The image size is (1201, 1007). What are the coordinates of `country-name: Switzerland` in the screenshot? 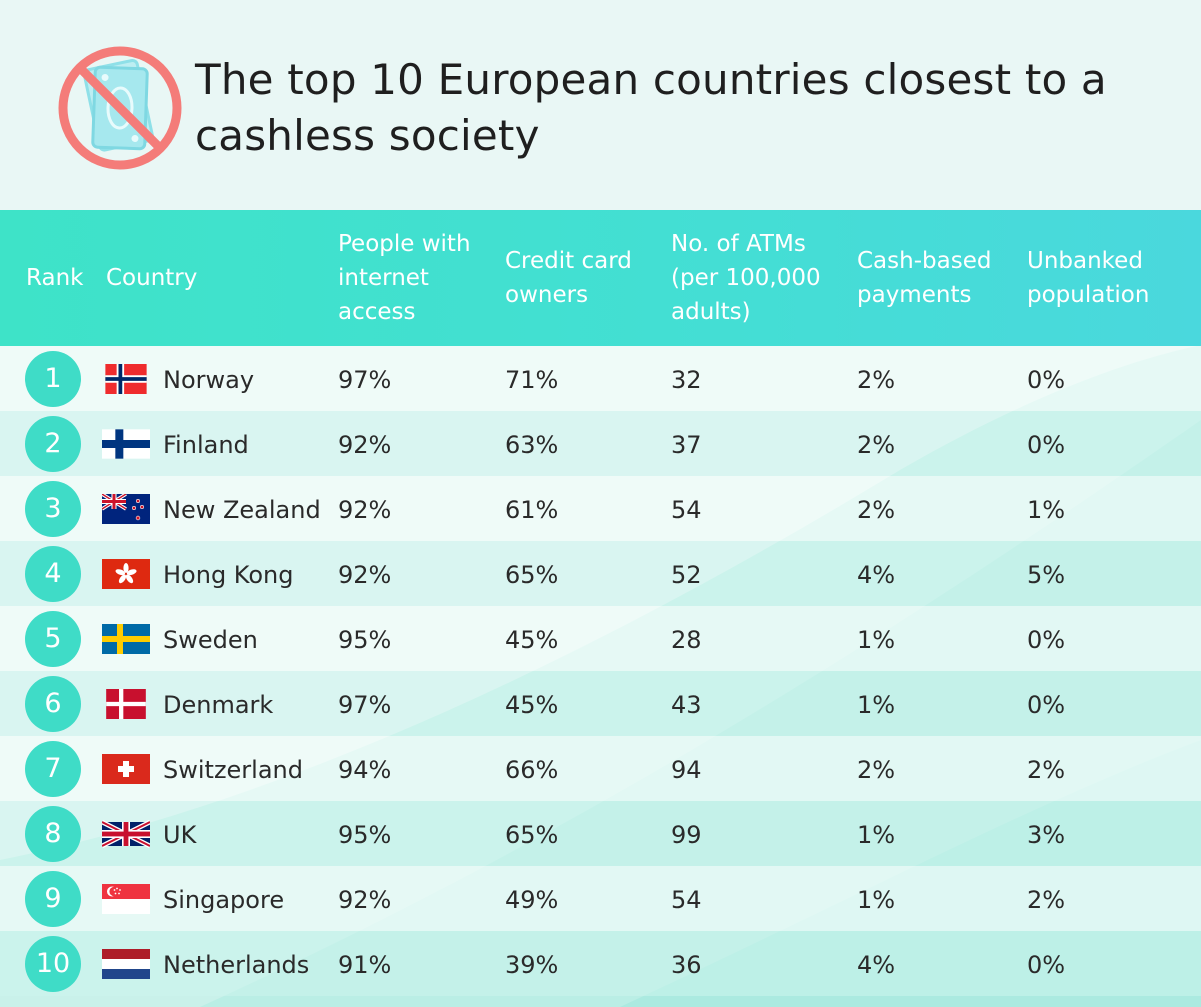 It's located at (233, 770).